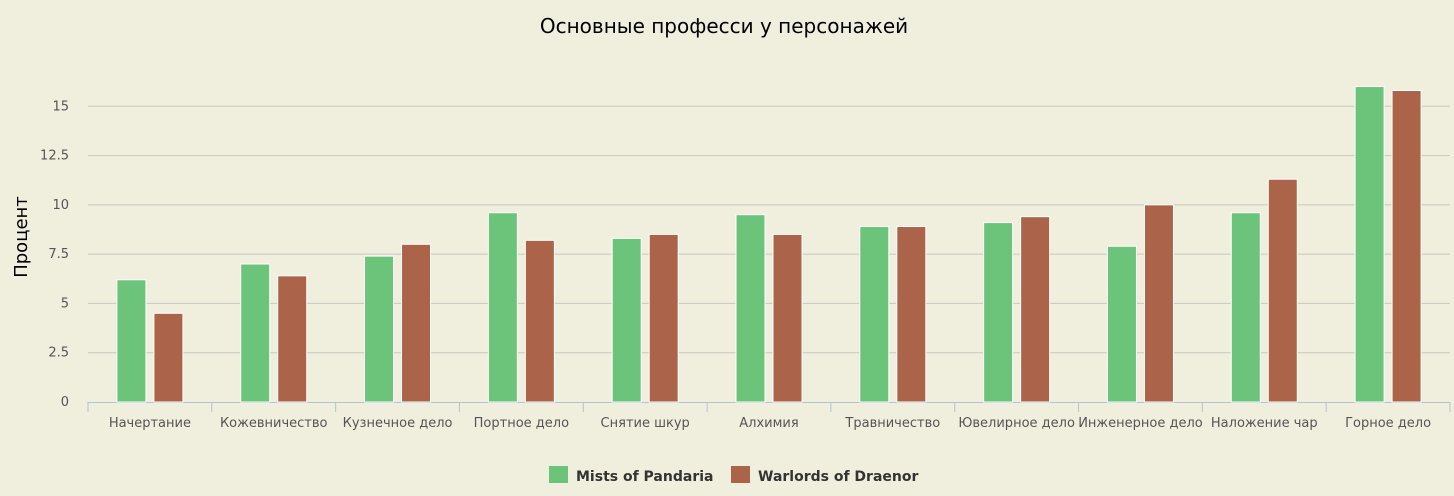 Image resolution: width=1454 pixels, height=496 pixels. I want to click on legend-item-warlords-of-draenor: Warlords of Draenor, so click(824, 475).